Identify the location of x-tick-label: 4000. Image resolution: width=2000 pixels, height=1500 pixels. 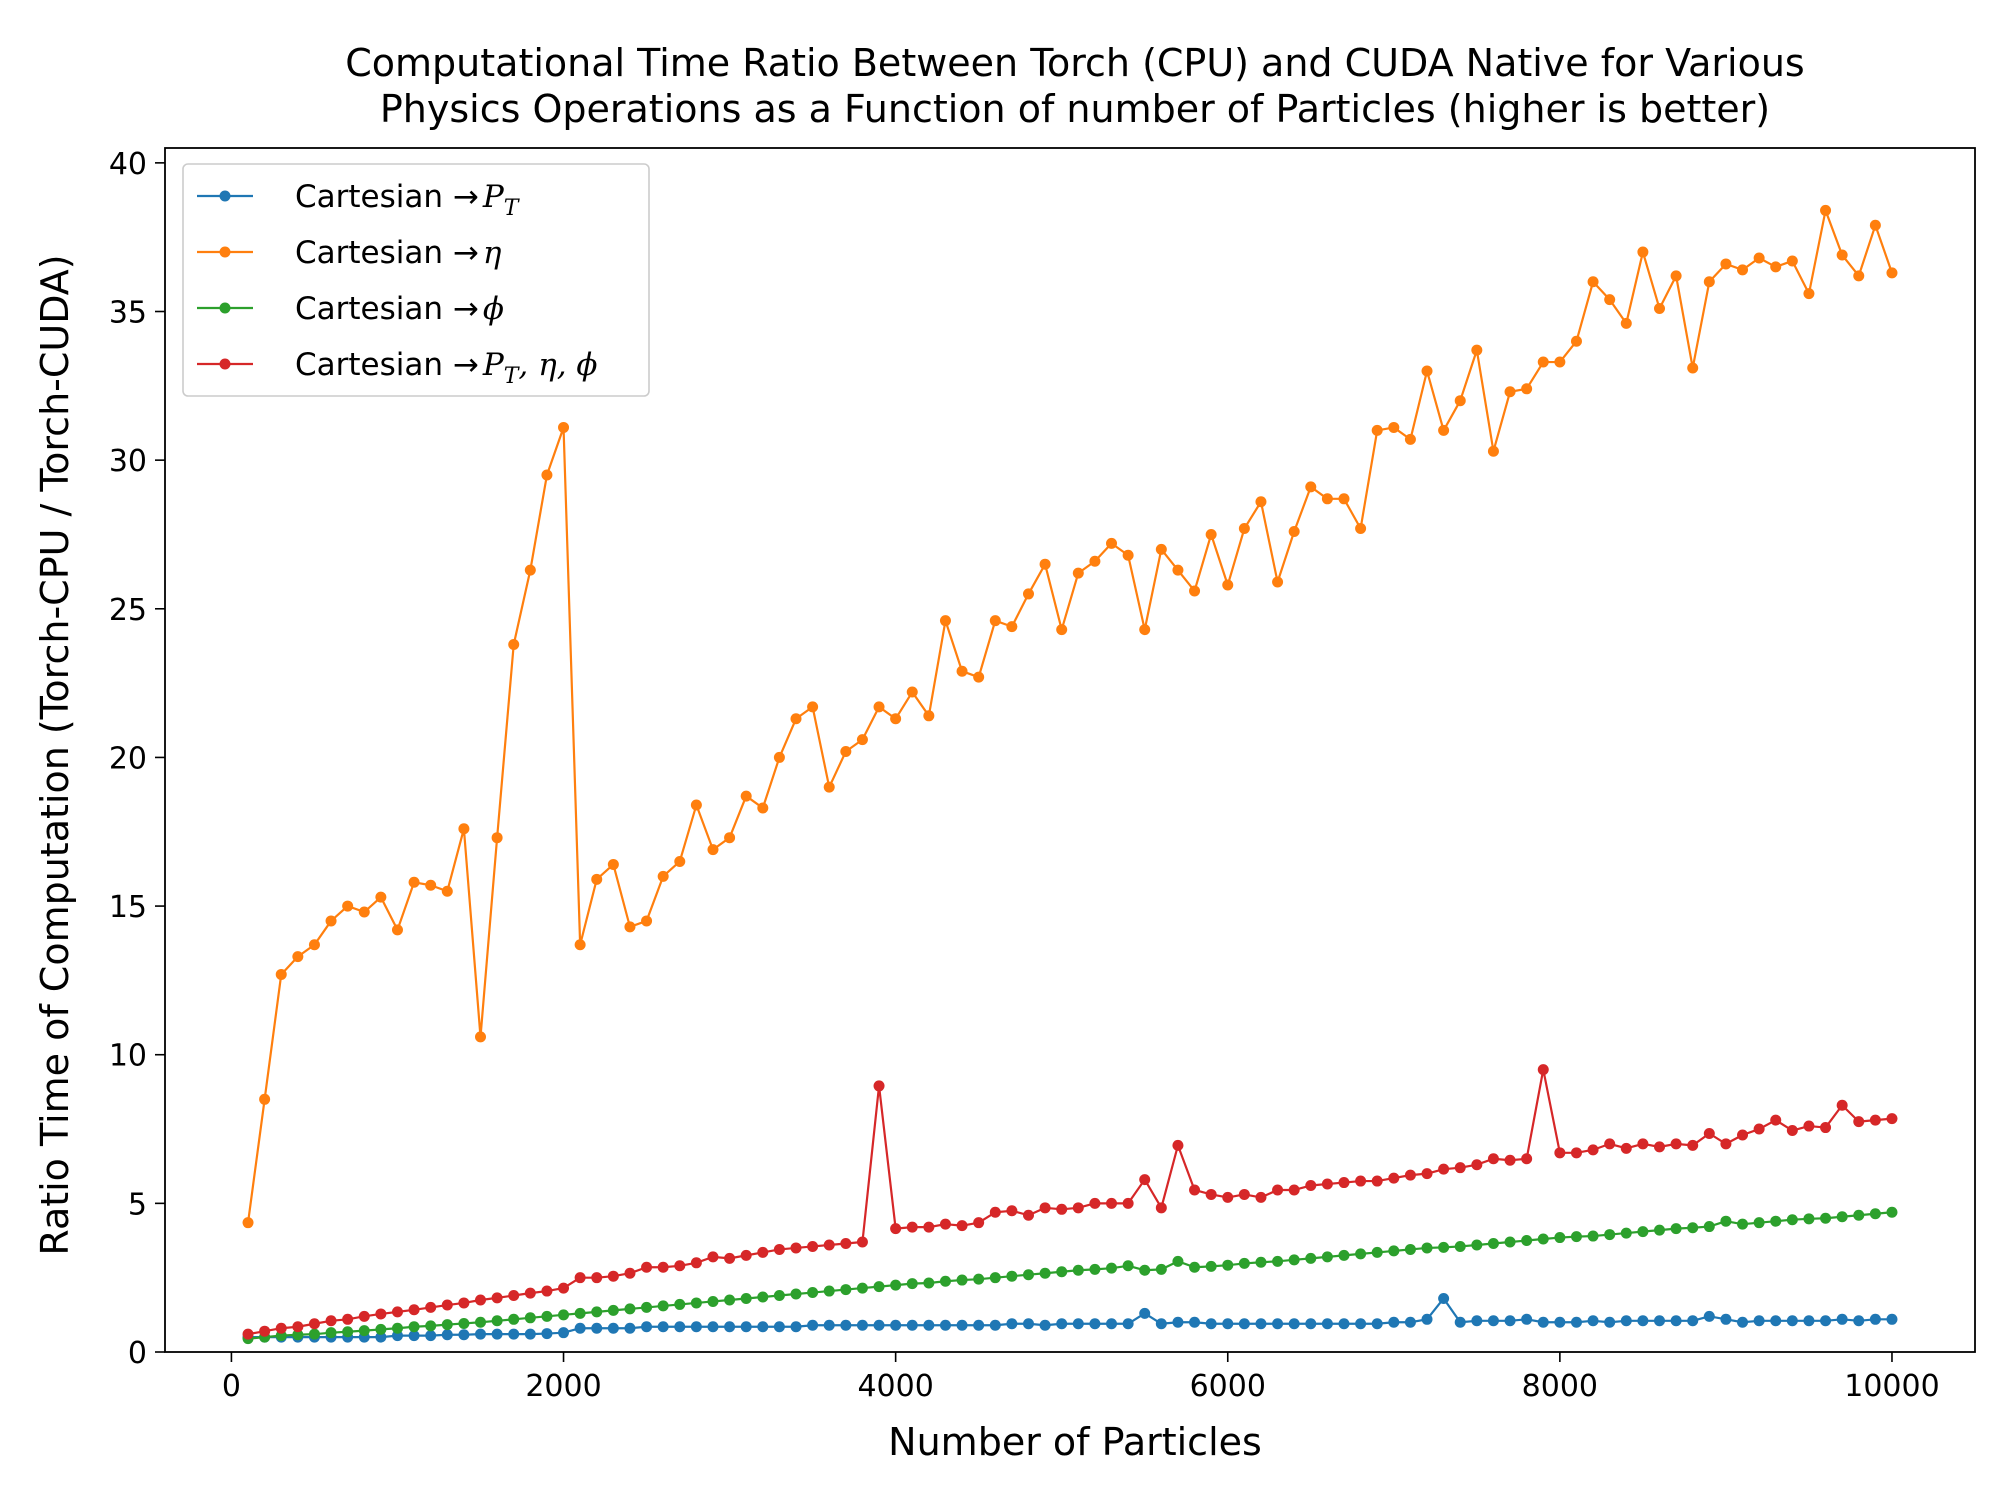
(895, 1386).